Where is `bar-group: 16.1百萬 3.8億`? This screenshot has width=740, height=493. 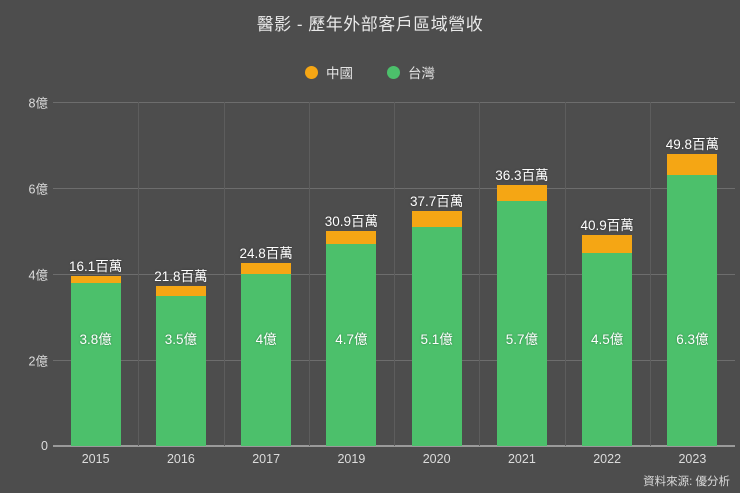 bar-group: 16.1百萬 3.8億 is located at coordinates (95, 352).